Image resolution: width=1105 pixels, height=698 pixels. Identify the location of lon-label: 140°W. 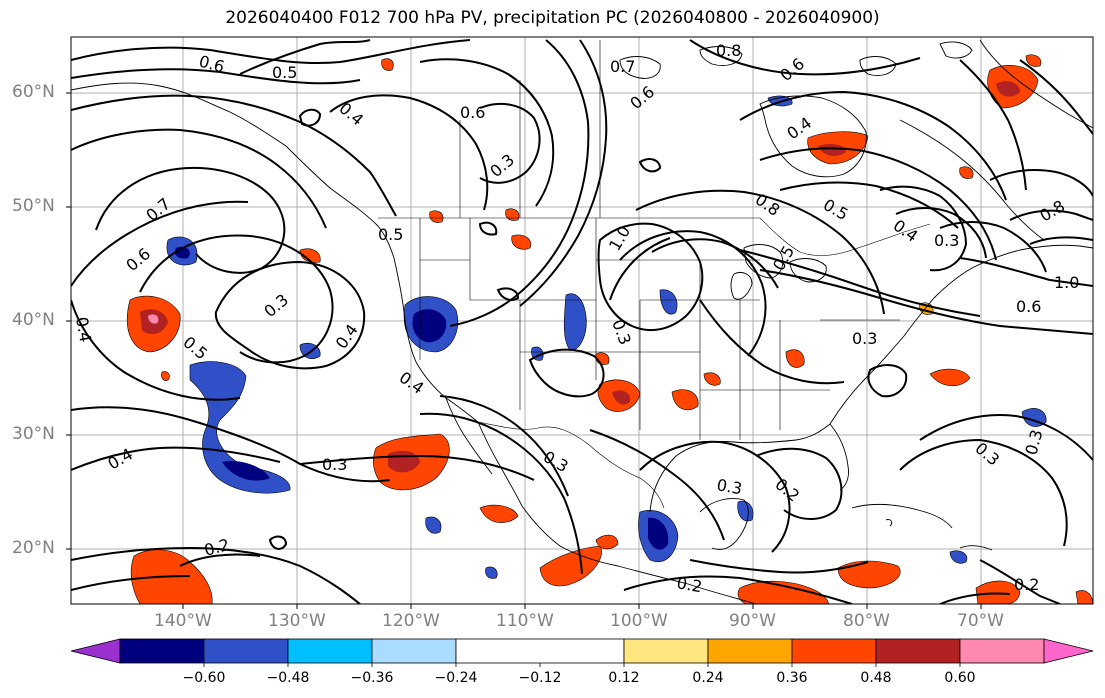
(183, 621).